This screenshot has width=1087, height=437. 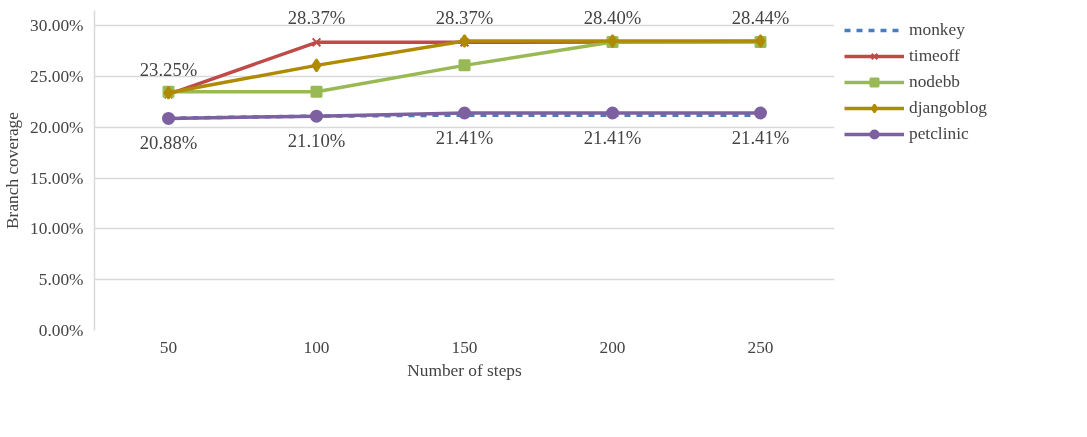 I want to click on x-tick-label: 250, so click(x=760, y=347).